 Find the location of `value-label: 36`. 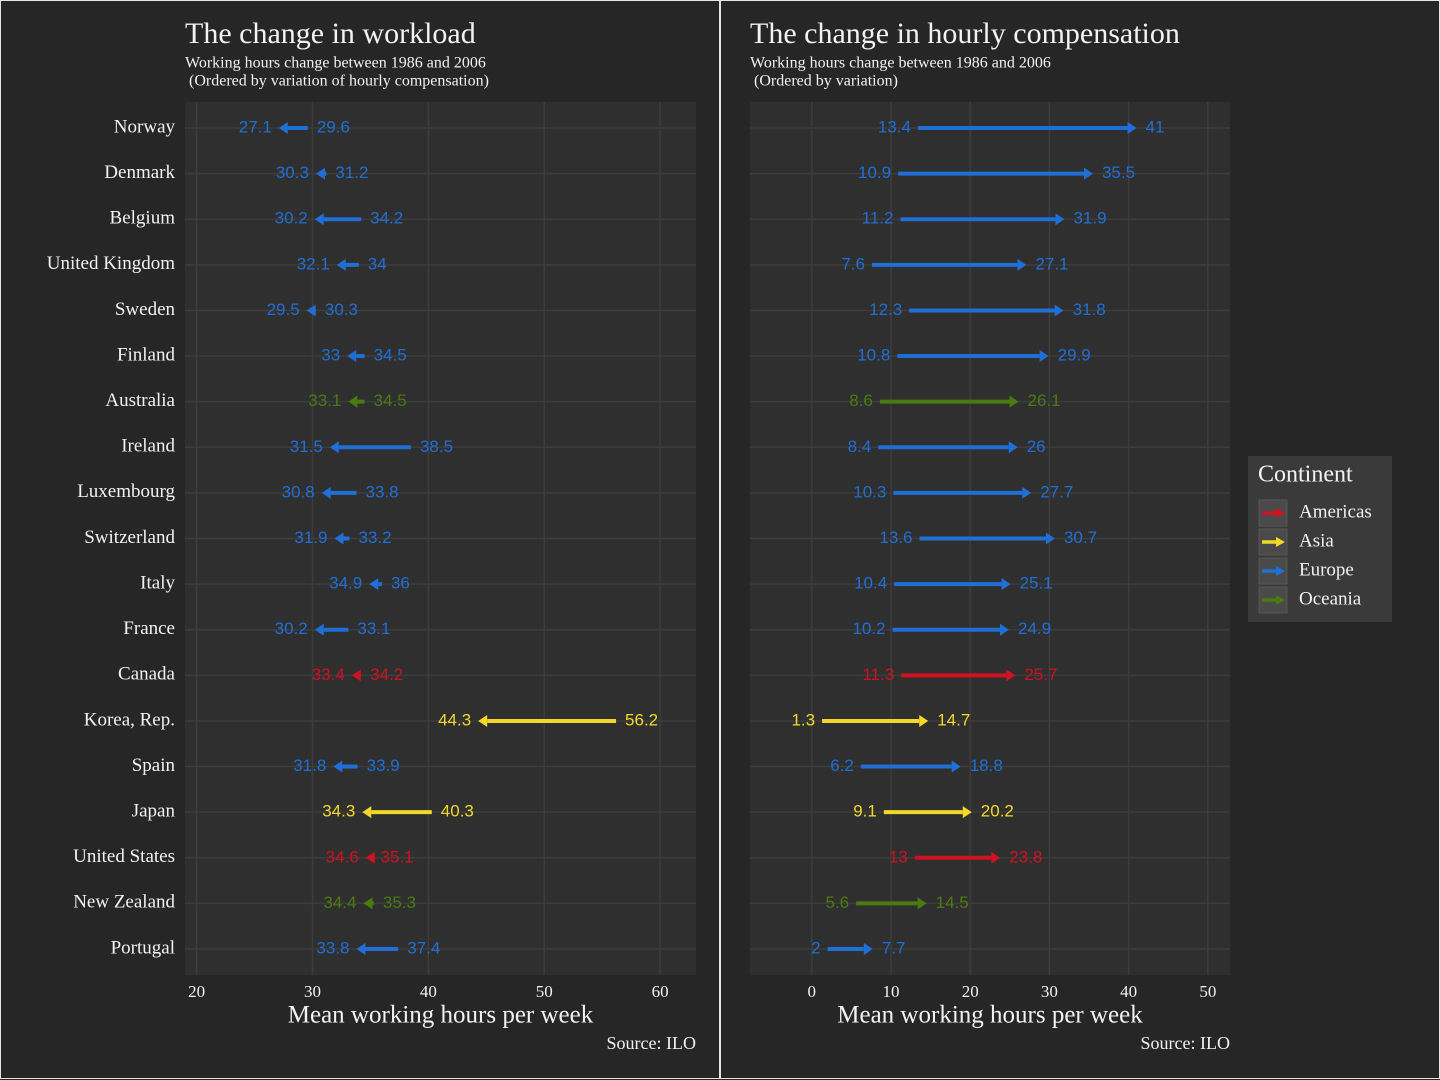

value-label: 36 is located at coordinates (400, 583).